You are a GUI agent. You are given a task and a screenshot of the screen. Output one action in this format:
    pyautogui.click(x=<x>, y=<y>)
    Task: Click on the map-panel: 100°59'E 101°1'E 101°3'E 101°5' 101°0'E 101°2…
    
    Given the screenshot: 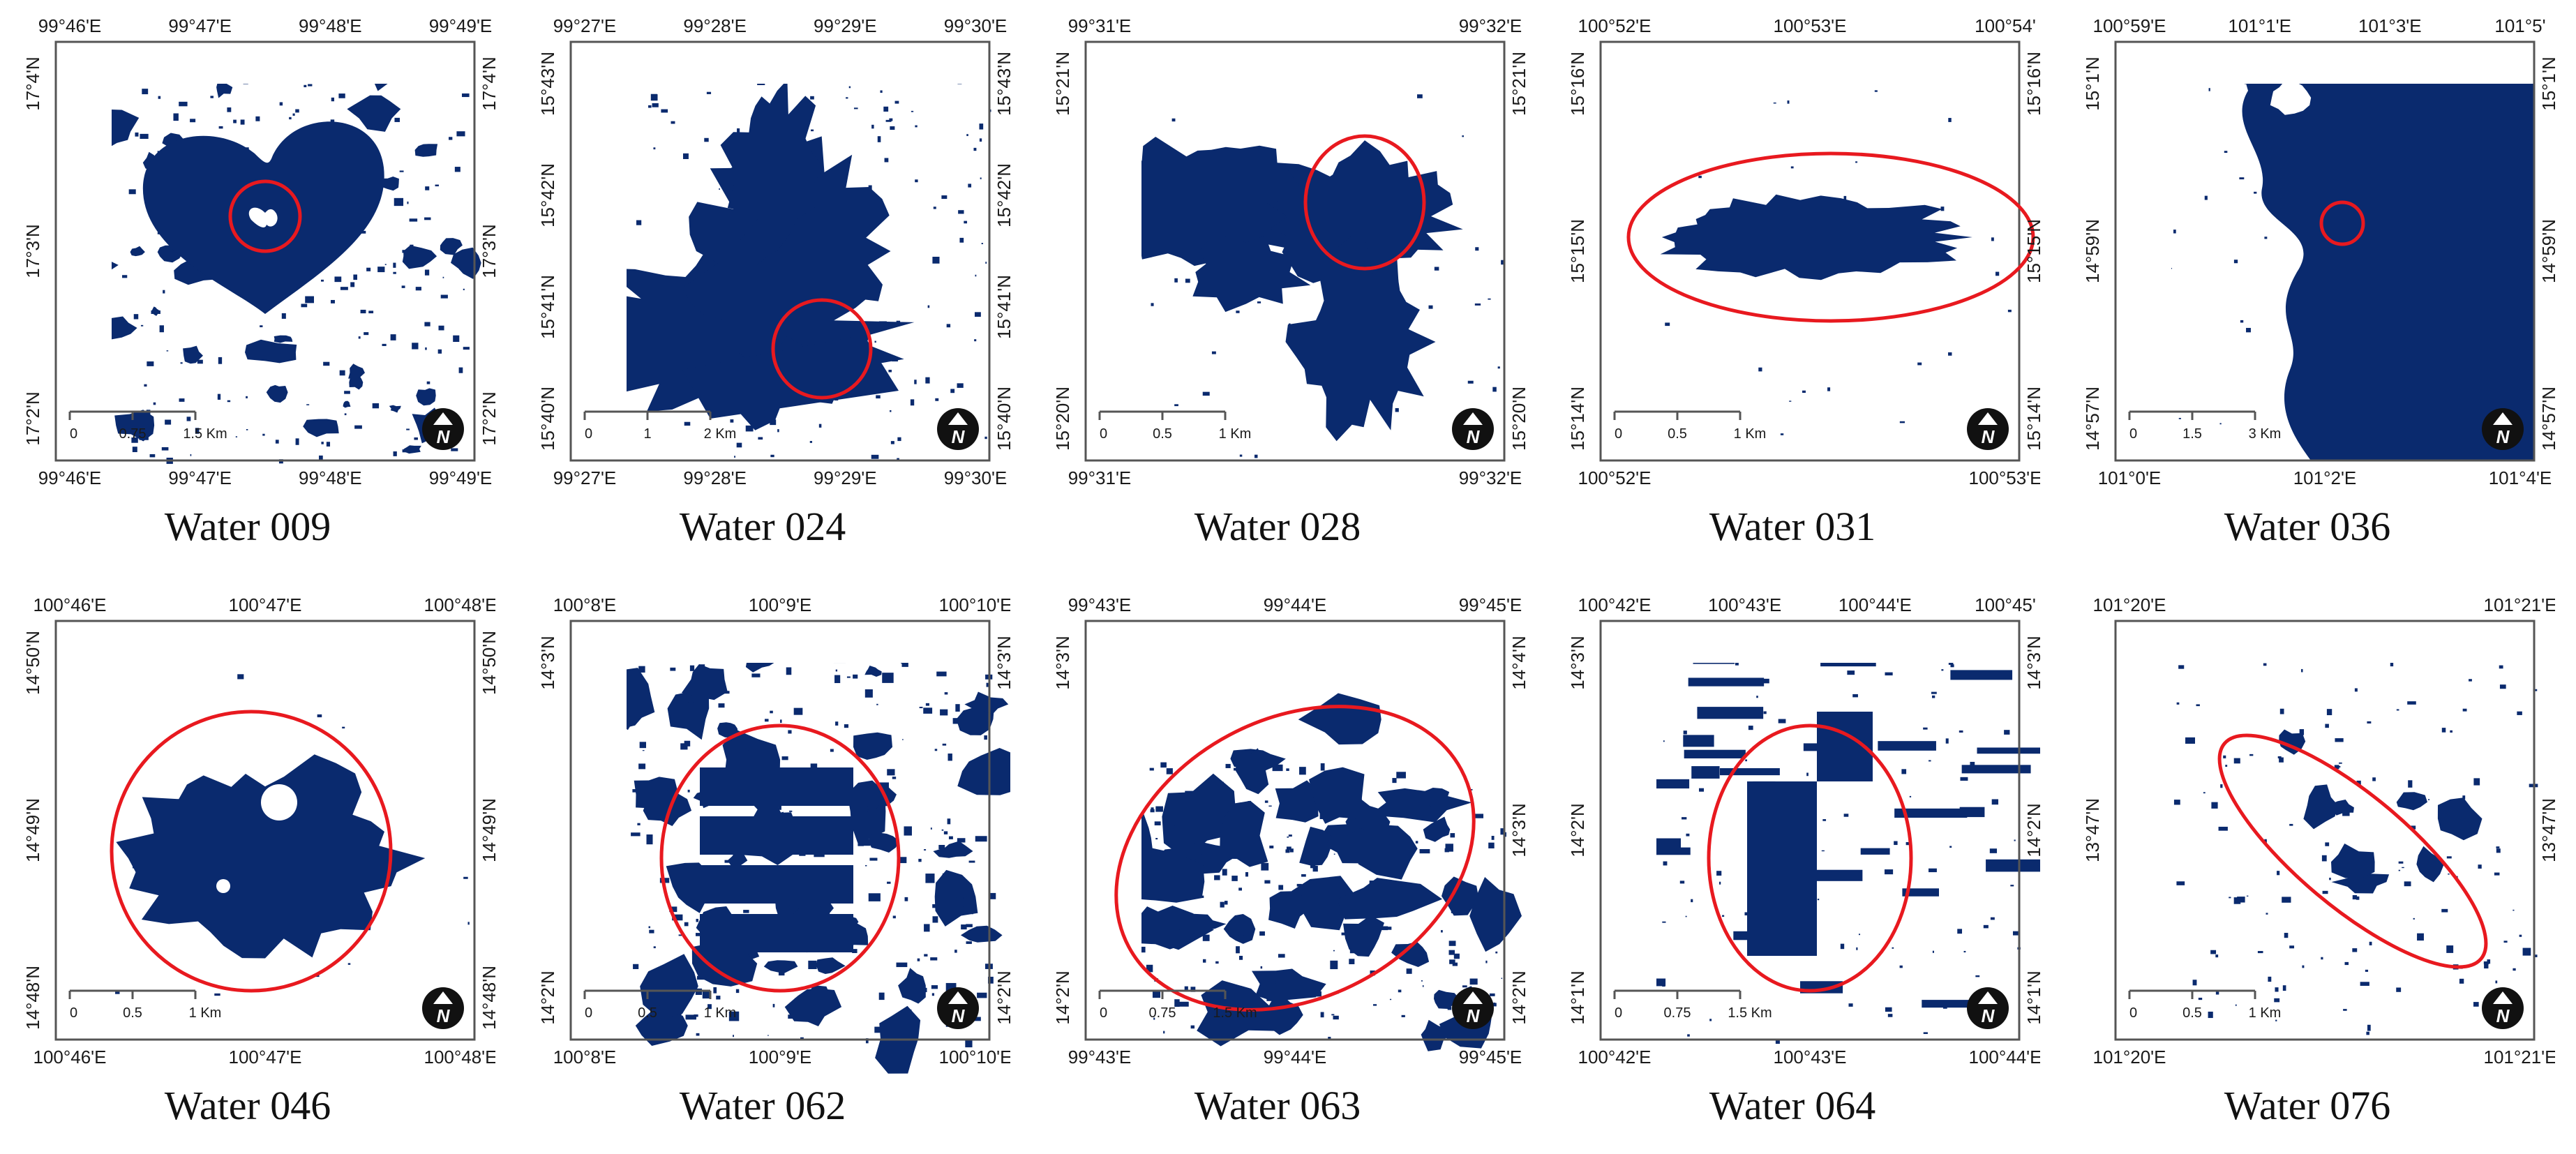 What is the action you would take?
    pyautogui.click(x=2307, y=279)
    